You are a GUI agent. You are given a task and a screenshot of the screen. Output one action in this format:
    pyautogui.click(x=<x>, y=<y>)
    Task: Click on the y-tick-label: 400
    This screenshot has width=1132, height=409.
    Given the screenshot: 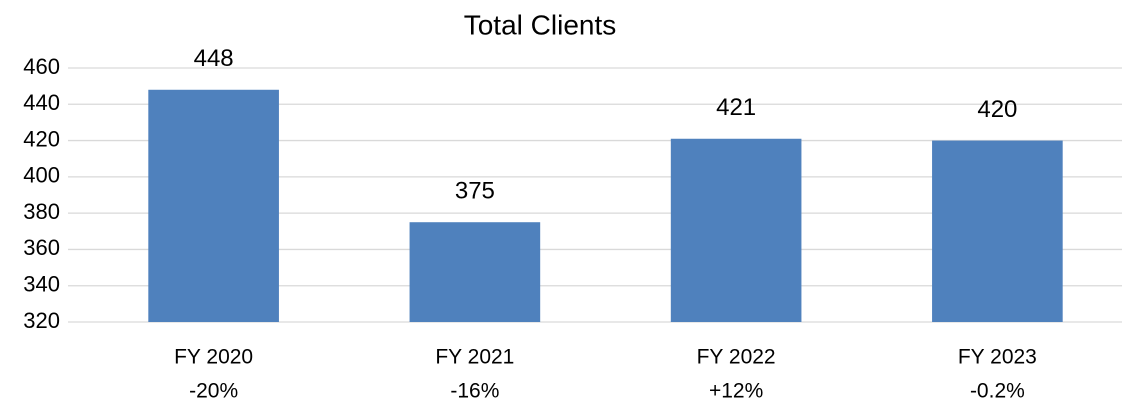 What is the action you would take?
    pyautogui.click(x=41, y=175)
    